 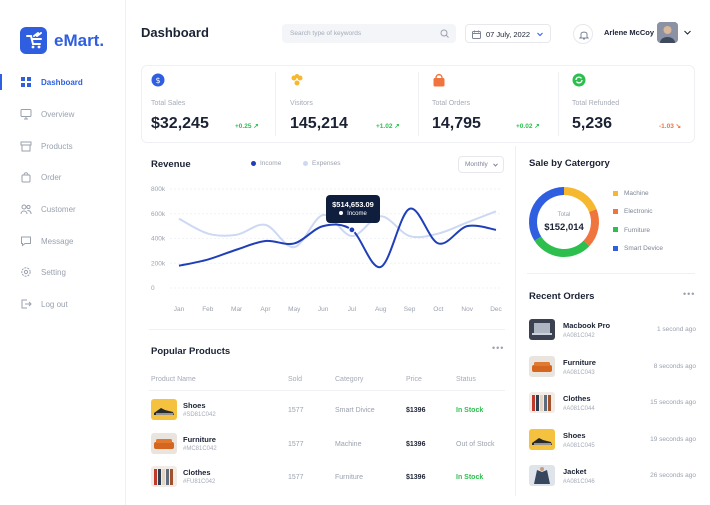 I want to click on bag-icon, so click(x=26, y=177).